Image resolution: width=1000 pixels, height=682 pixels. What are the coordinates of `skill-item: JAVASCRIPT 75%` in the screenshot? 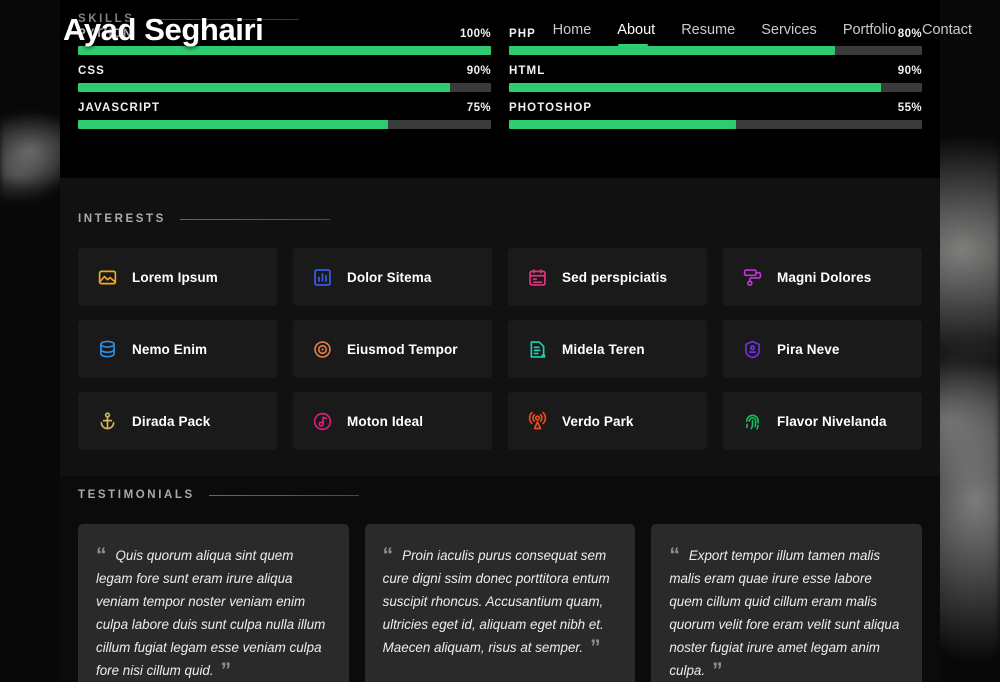 It's located at (284, 115).